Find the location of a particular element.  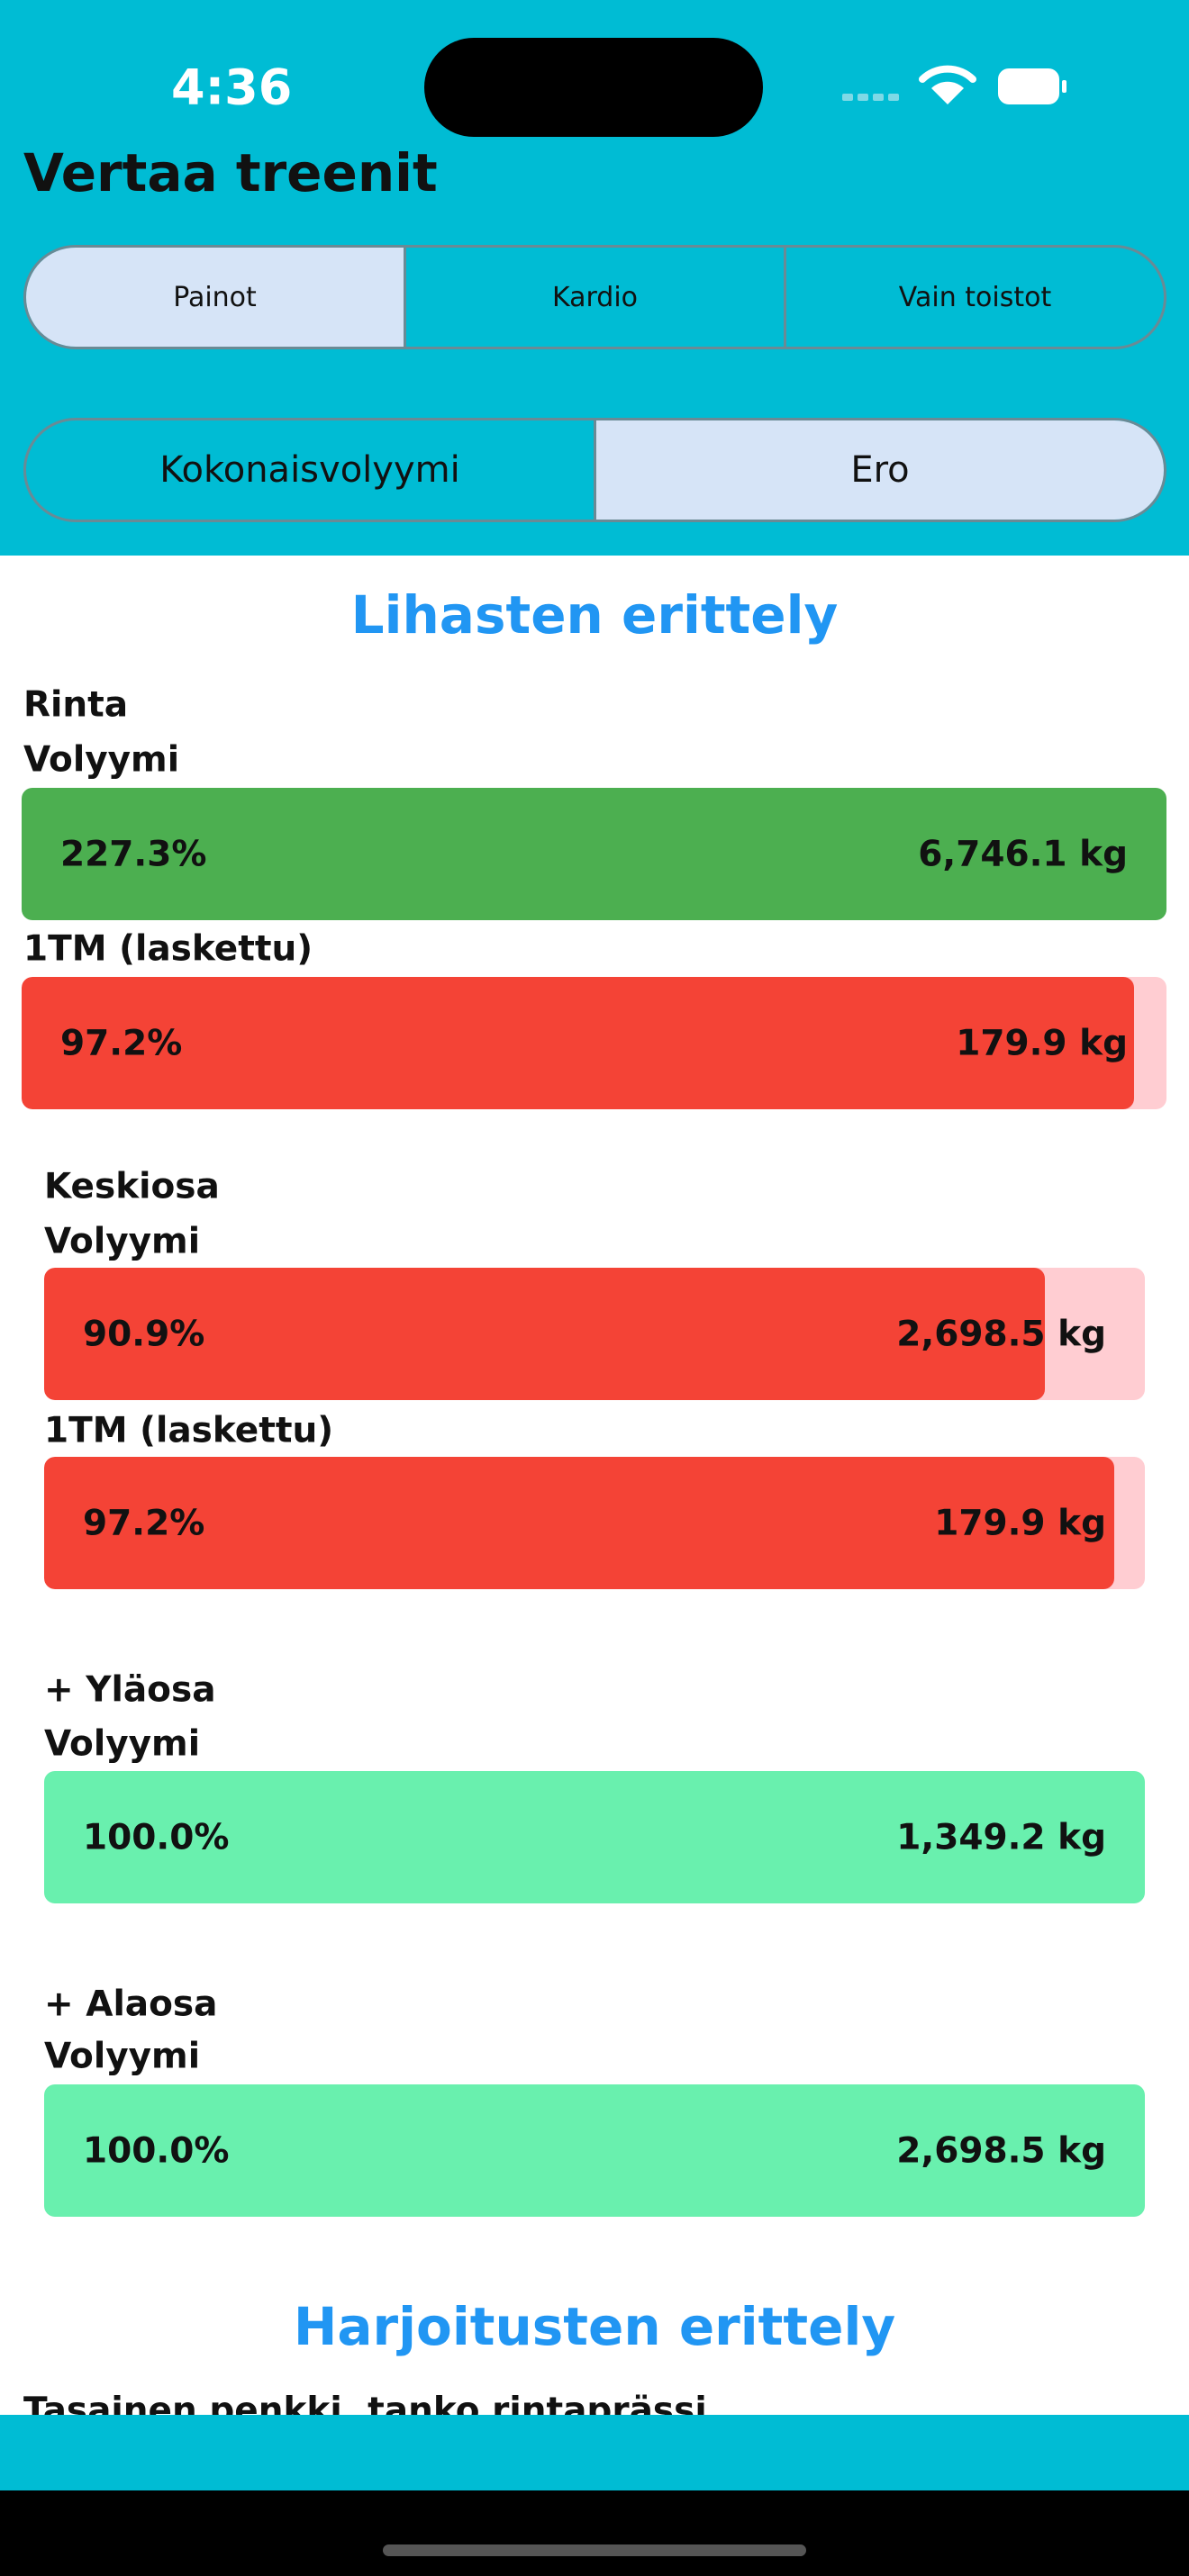

group-name: + Alaosa is located at coordinates (131, 2004).